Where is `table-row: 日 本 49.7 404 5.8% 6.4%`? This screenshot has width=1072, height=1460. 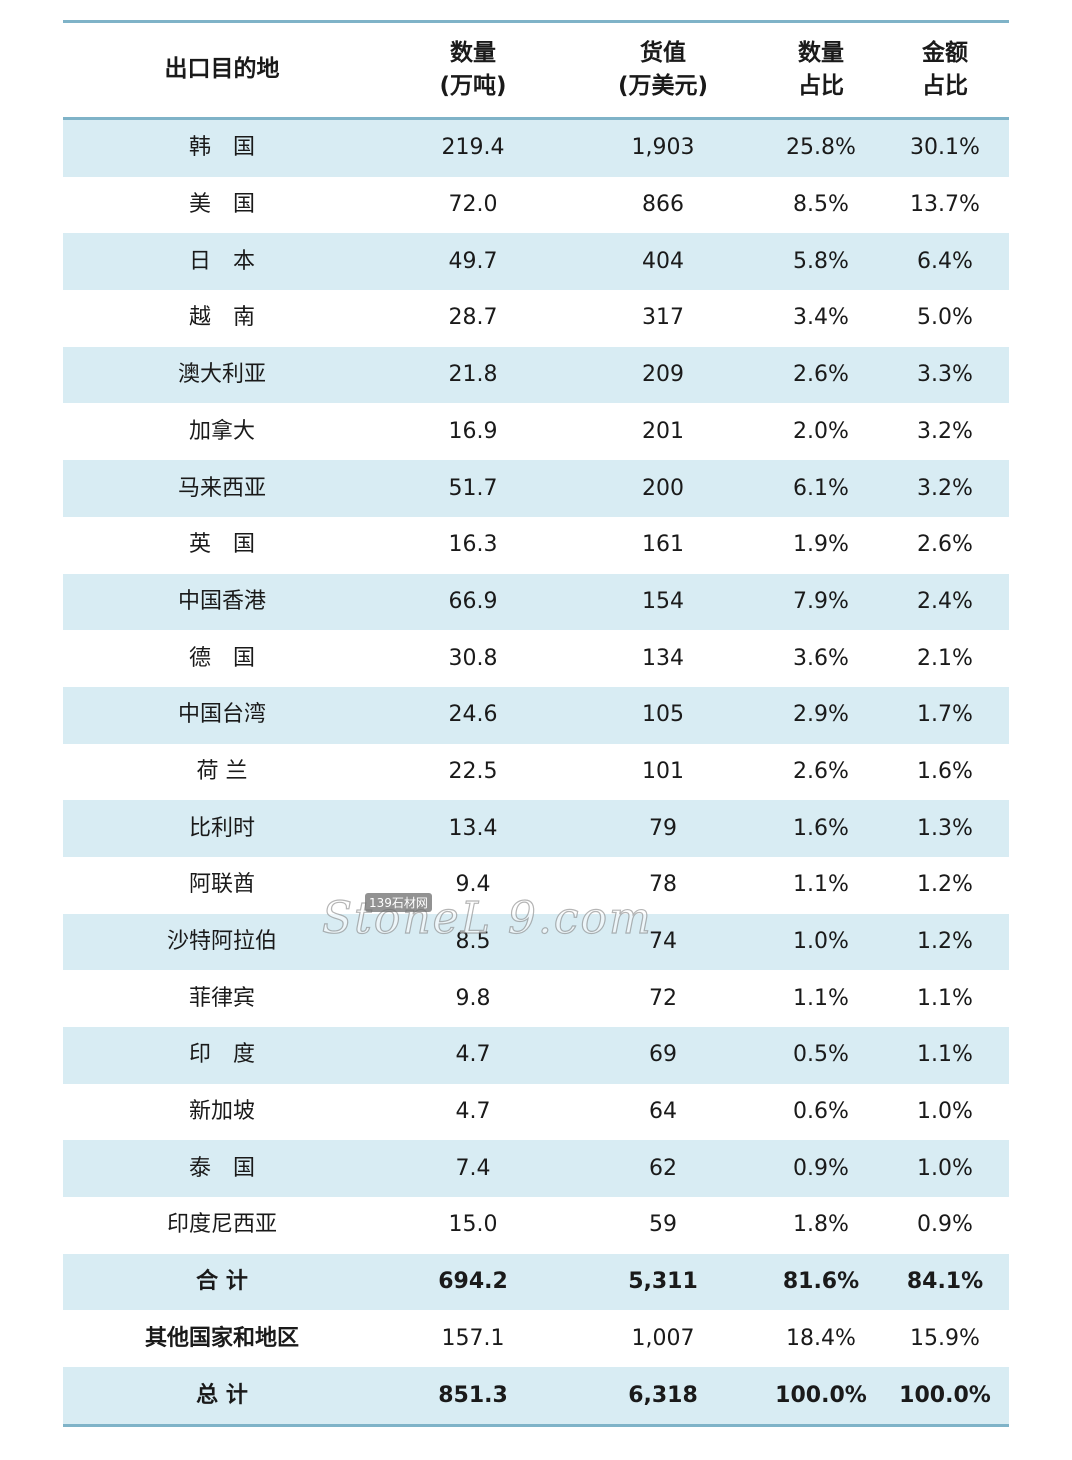
table-row: 日 本 49.7 404 5.8% 6.4% is located at coordinates (536, 262).